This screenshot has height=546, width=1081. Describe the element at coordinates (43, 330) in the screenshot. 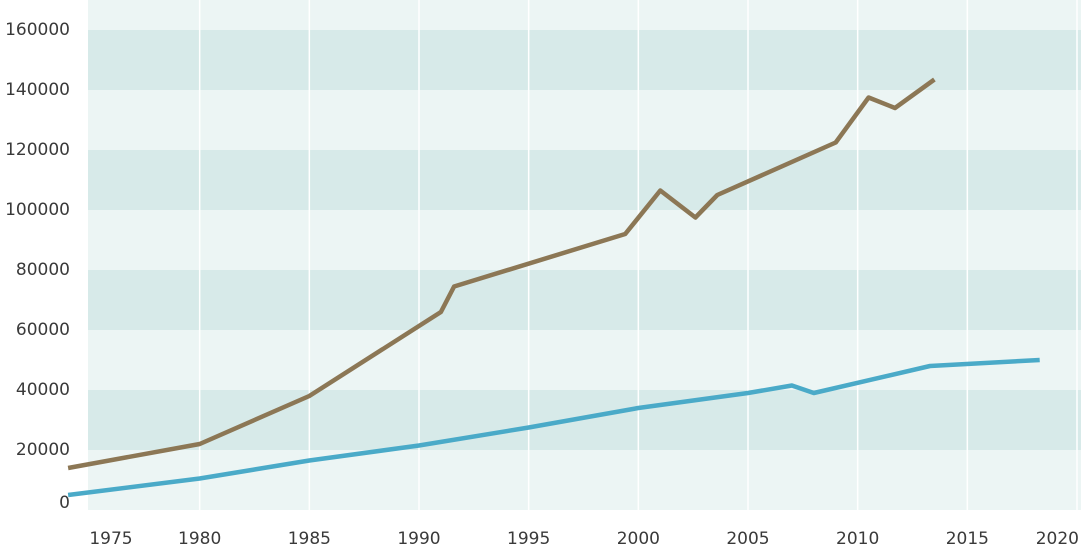

I see `y-tick-label: 60000` at that location.